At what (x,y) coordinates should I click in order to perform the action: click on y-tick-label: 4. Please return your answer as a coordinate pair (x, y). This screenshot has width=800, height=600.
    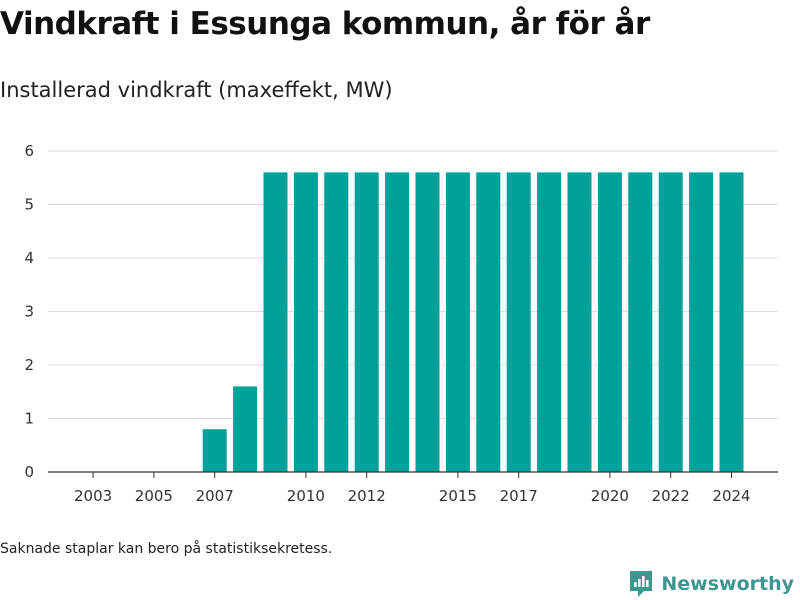
    Looking at the image, I should click on (29, 258).